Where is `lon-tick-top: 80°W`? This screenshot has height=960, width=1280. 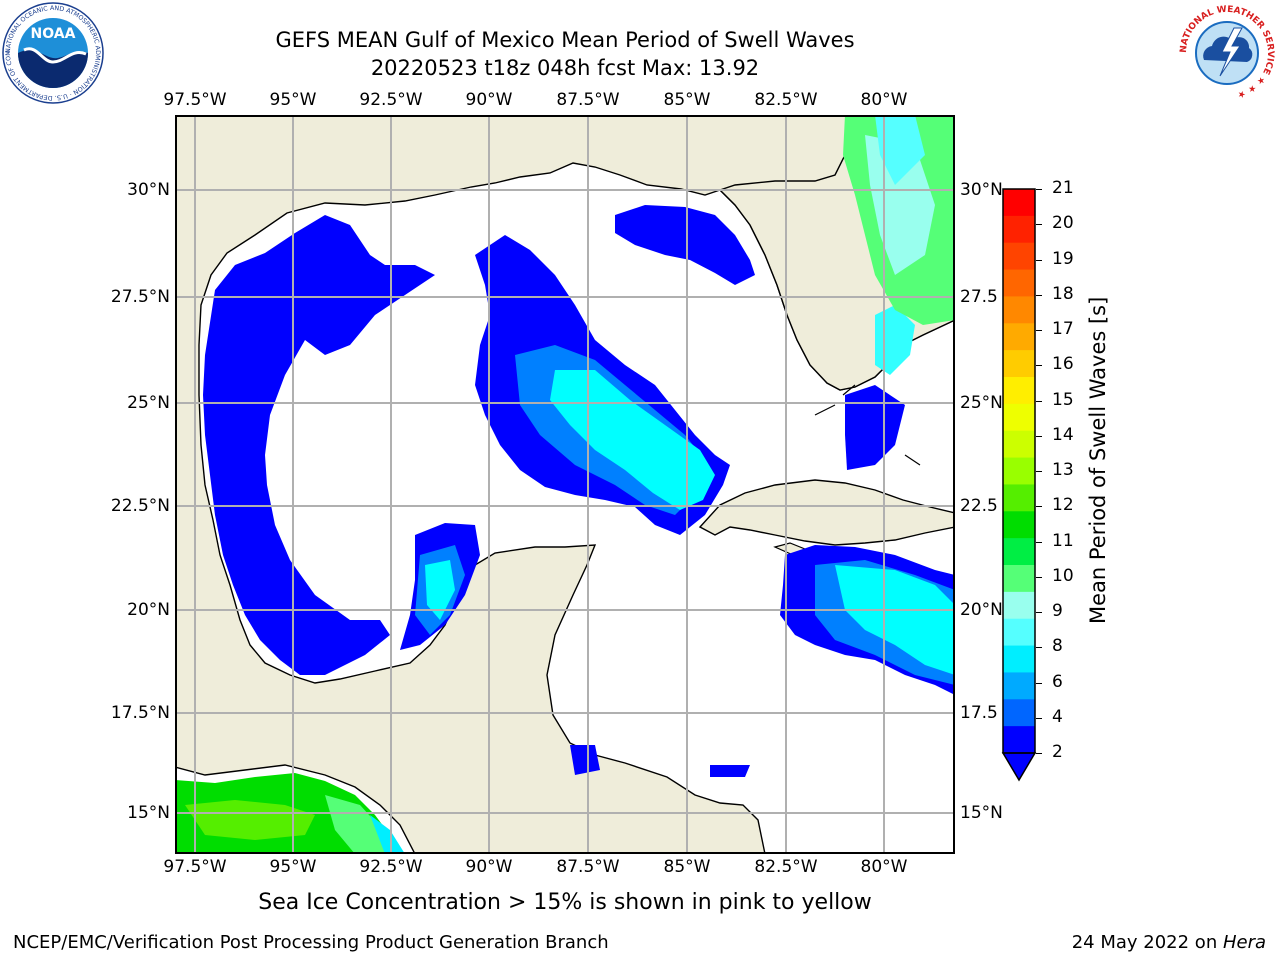 lon-tick-top: 80°W is located at coordinates (884, 100).